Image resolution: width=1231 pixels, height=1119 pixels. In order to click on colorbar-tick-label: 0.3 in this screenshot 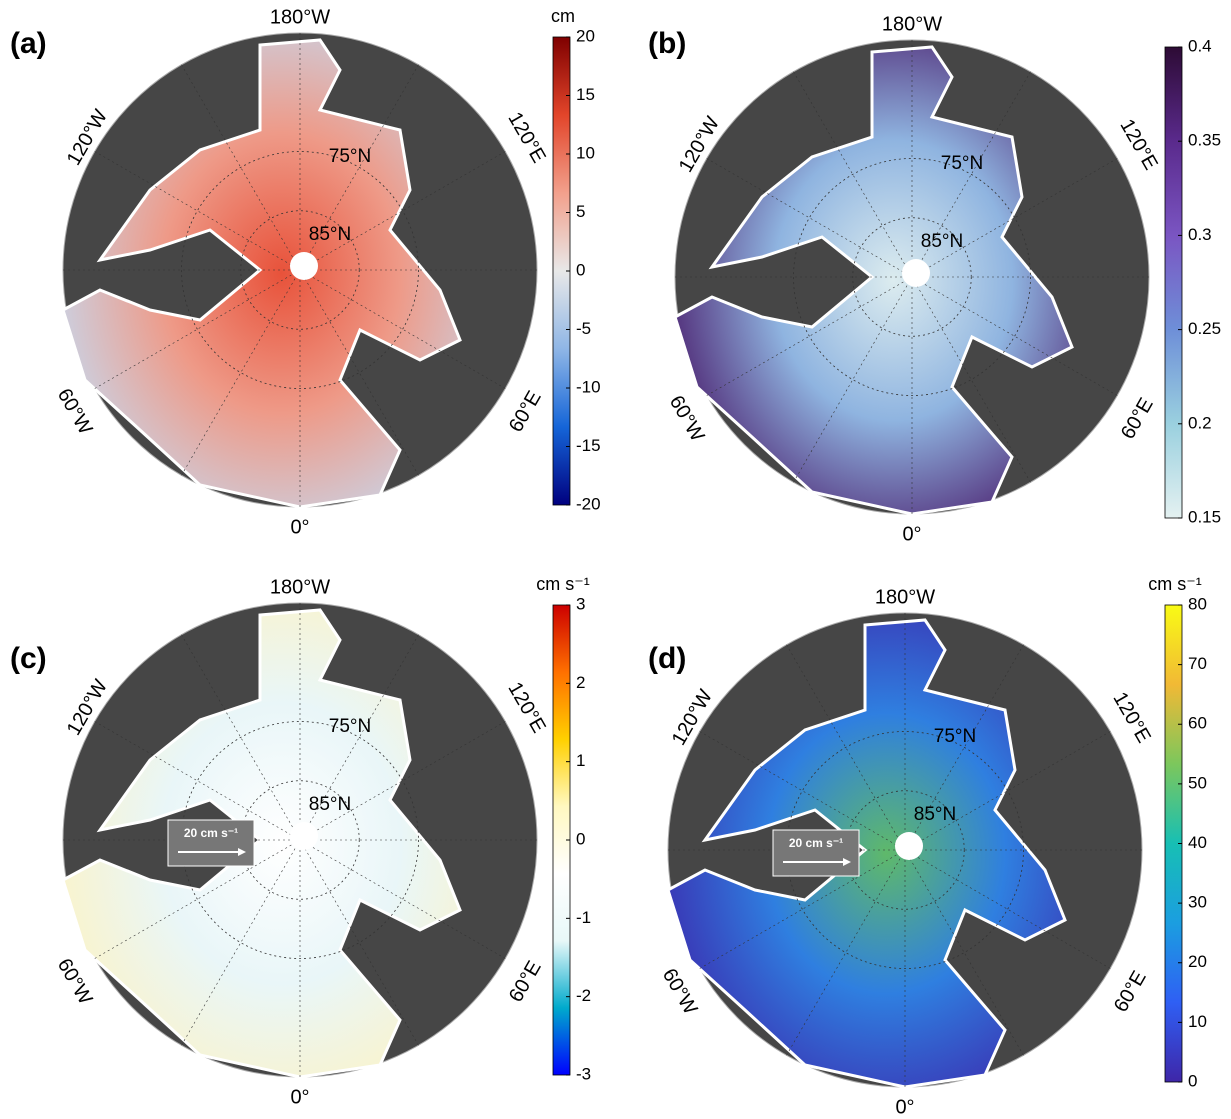, I will do `click(1200, 234)`.